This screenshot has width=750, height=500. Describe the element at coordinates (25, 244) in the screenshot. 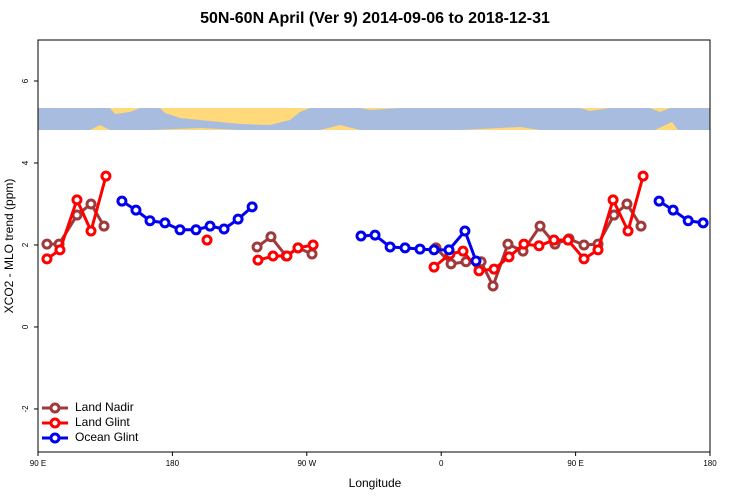

I see `y-tick-label: 2` at that location.